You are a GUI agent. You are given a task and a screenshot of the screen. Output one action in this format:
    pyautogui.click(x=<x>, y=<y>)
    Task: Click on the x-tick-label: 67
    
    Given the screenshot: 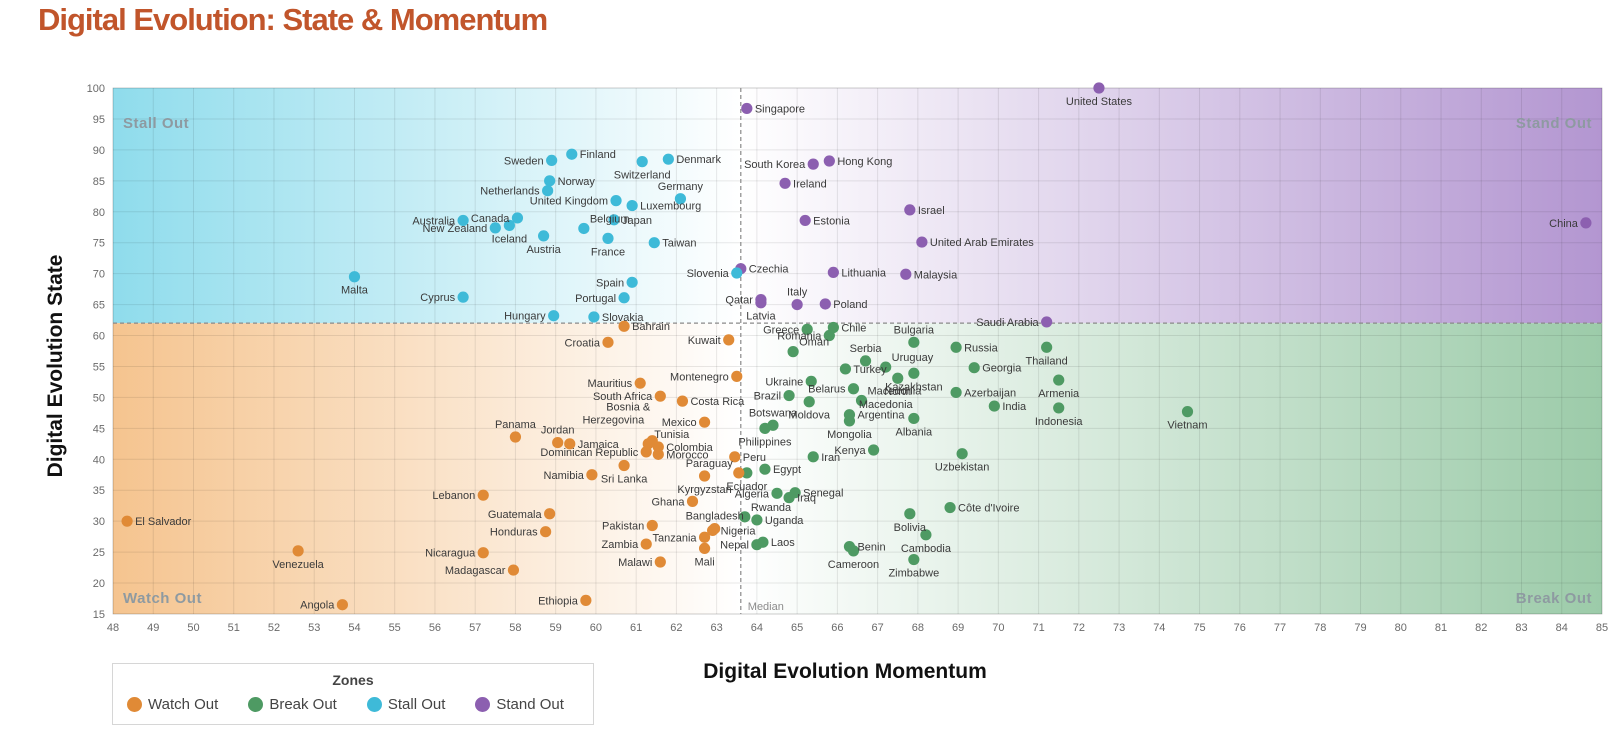 What is the action you would take?
    pyautogui.click(x=877, y=628)
    